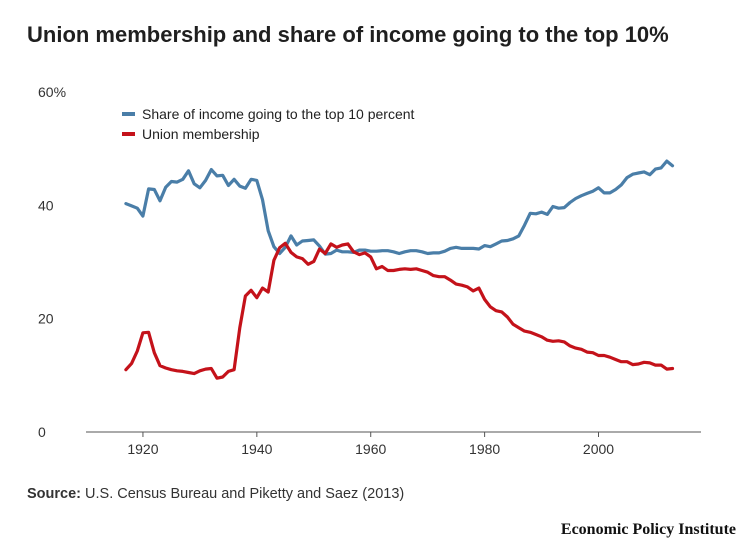 The height and width of the screenshot is (549, 750). I want to click on series-line-top10-income, so click(399, 207).